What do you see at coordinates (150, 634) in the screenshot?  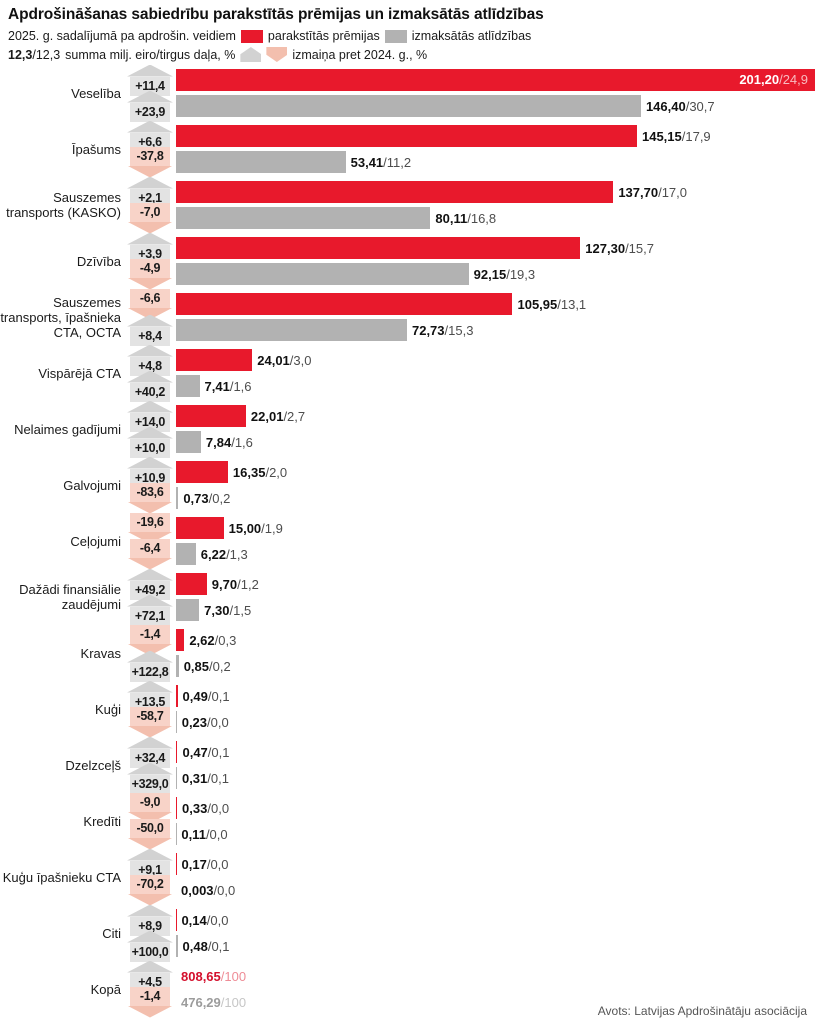 I see `change-value: -1,4` at bounding box center [150, 634].